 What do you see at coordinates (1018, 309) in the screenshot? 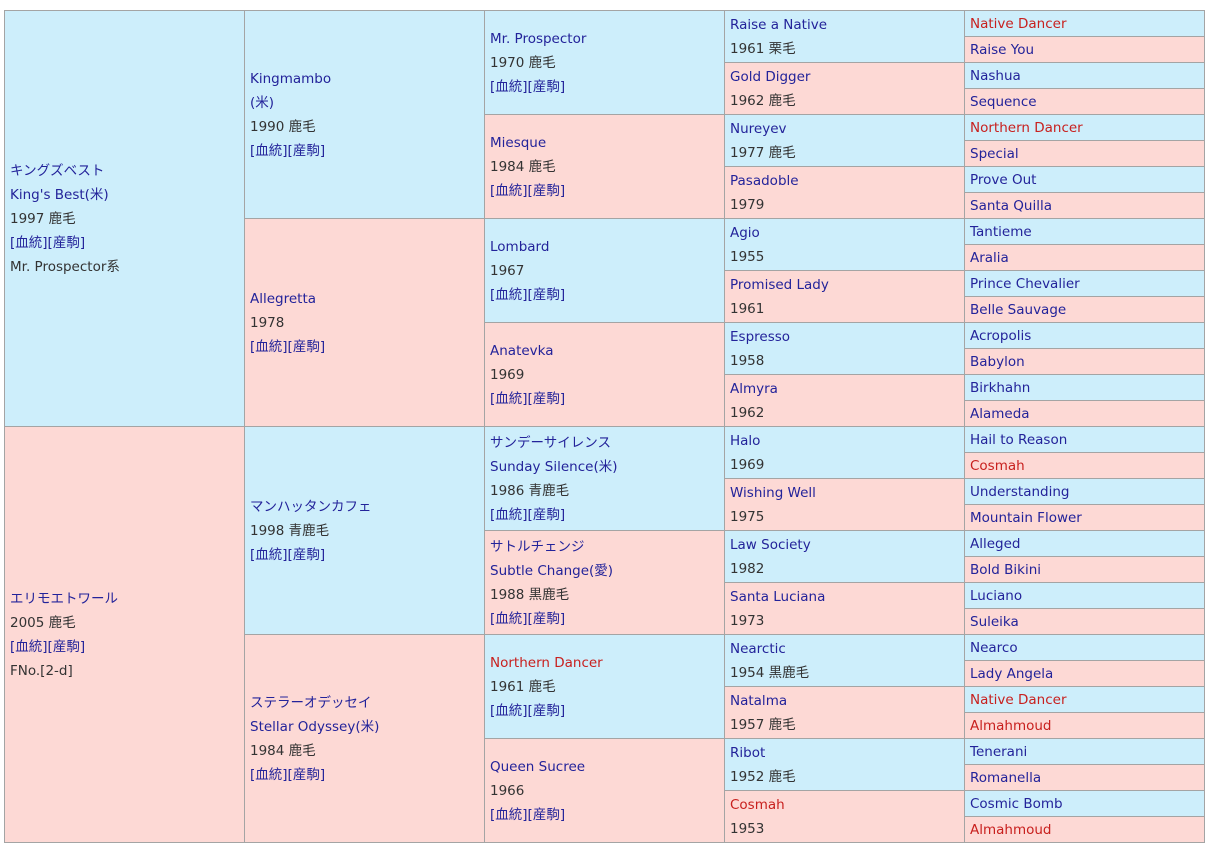
I see `horse-name-link: Belle Sauvage` at bounding box center [1018, 309].